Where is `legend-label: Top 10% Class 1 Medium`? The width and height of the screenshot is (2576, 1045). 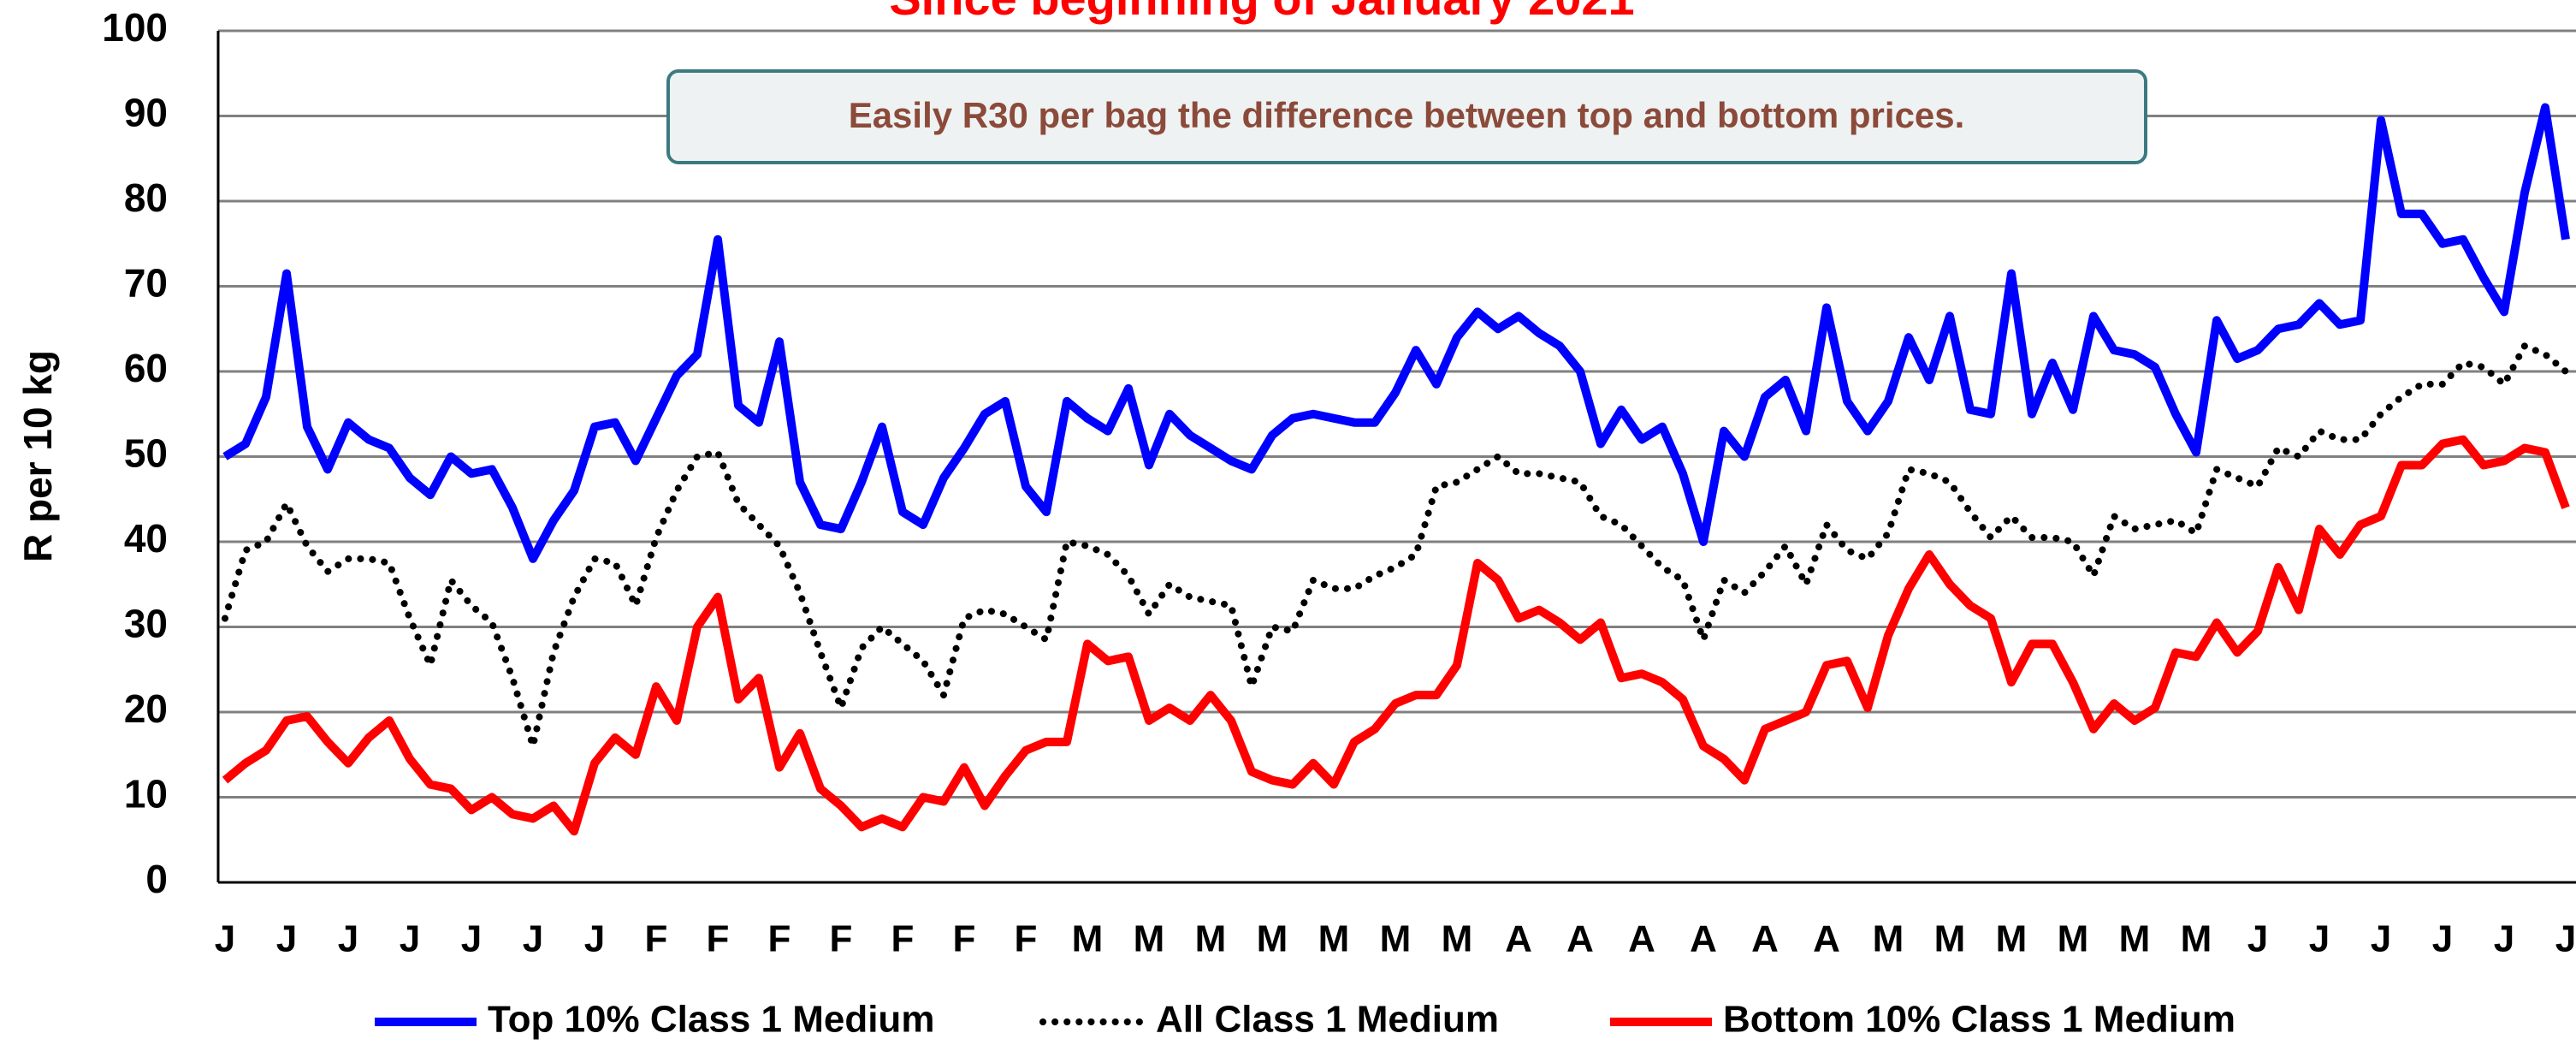
legend-label: Top 10% Class 1 Medium is located at coordinates (711, 1020).